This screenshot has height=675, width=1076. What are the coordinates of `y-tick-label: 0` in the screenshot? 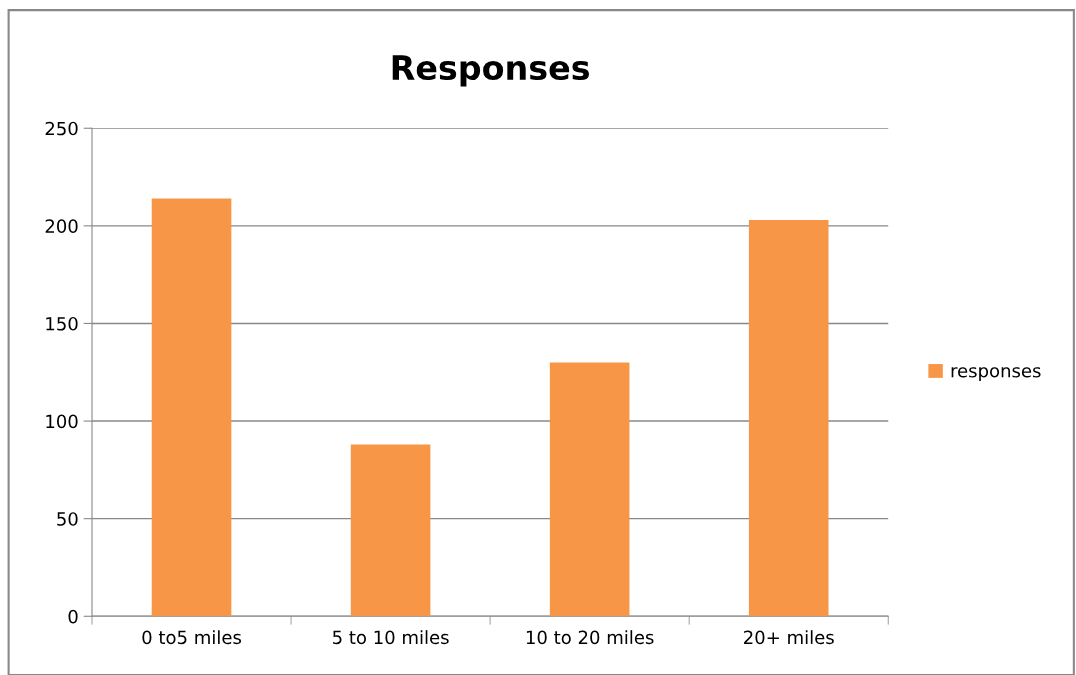 It's located at (73, 616).